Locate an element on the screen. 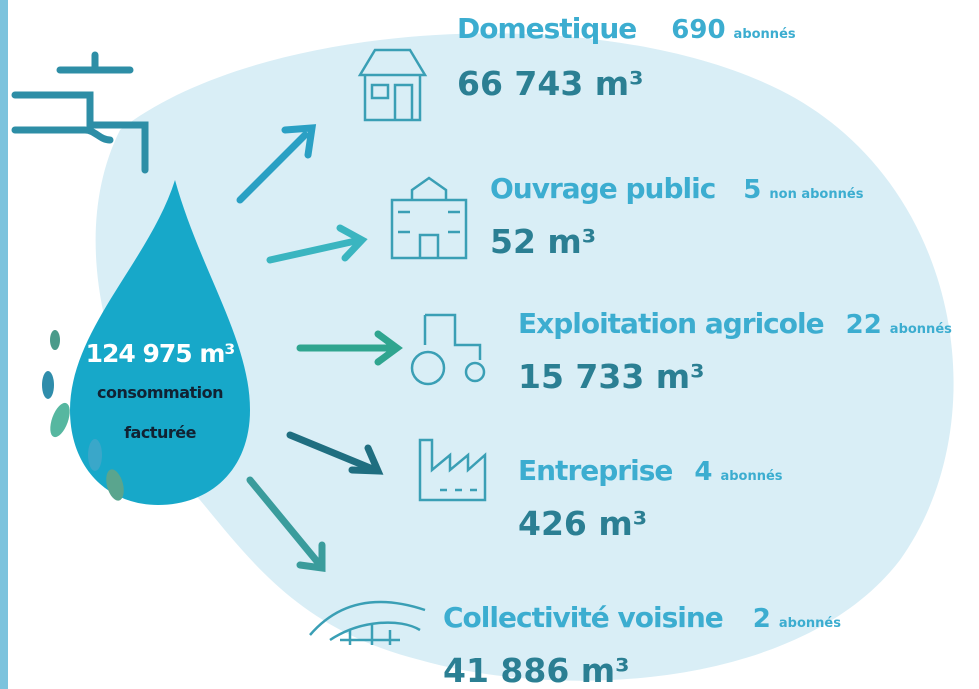 The height and width of the screenshot is (689, 979). tap-icon is located at coordinates (80, 112).